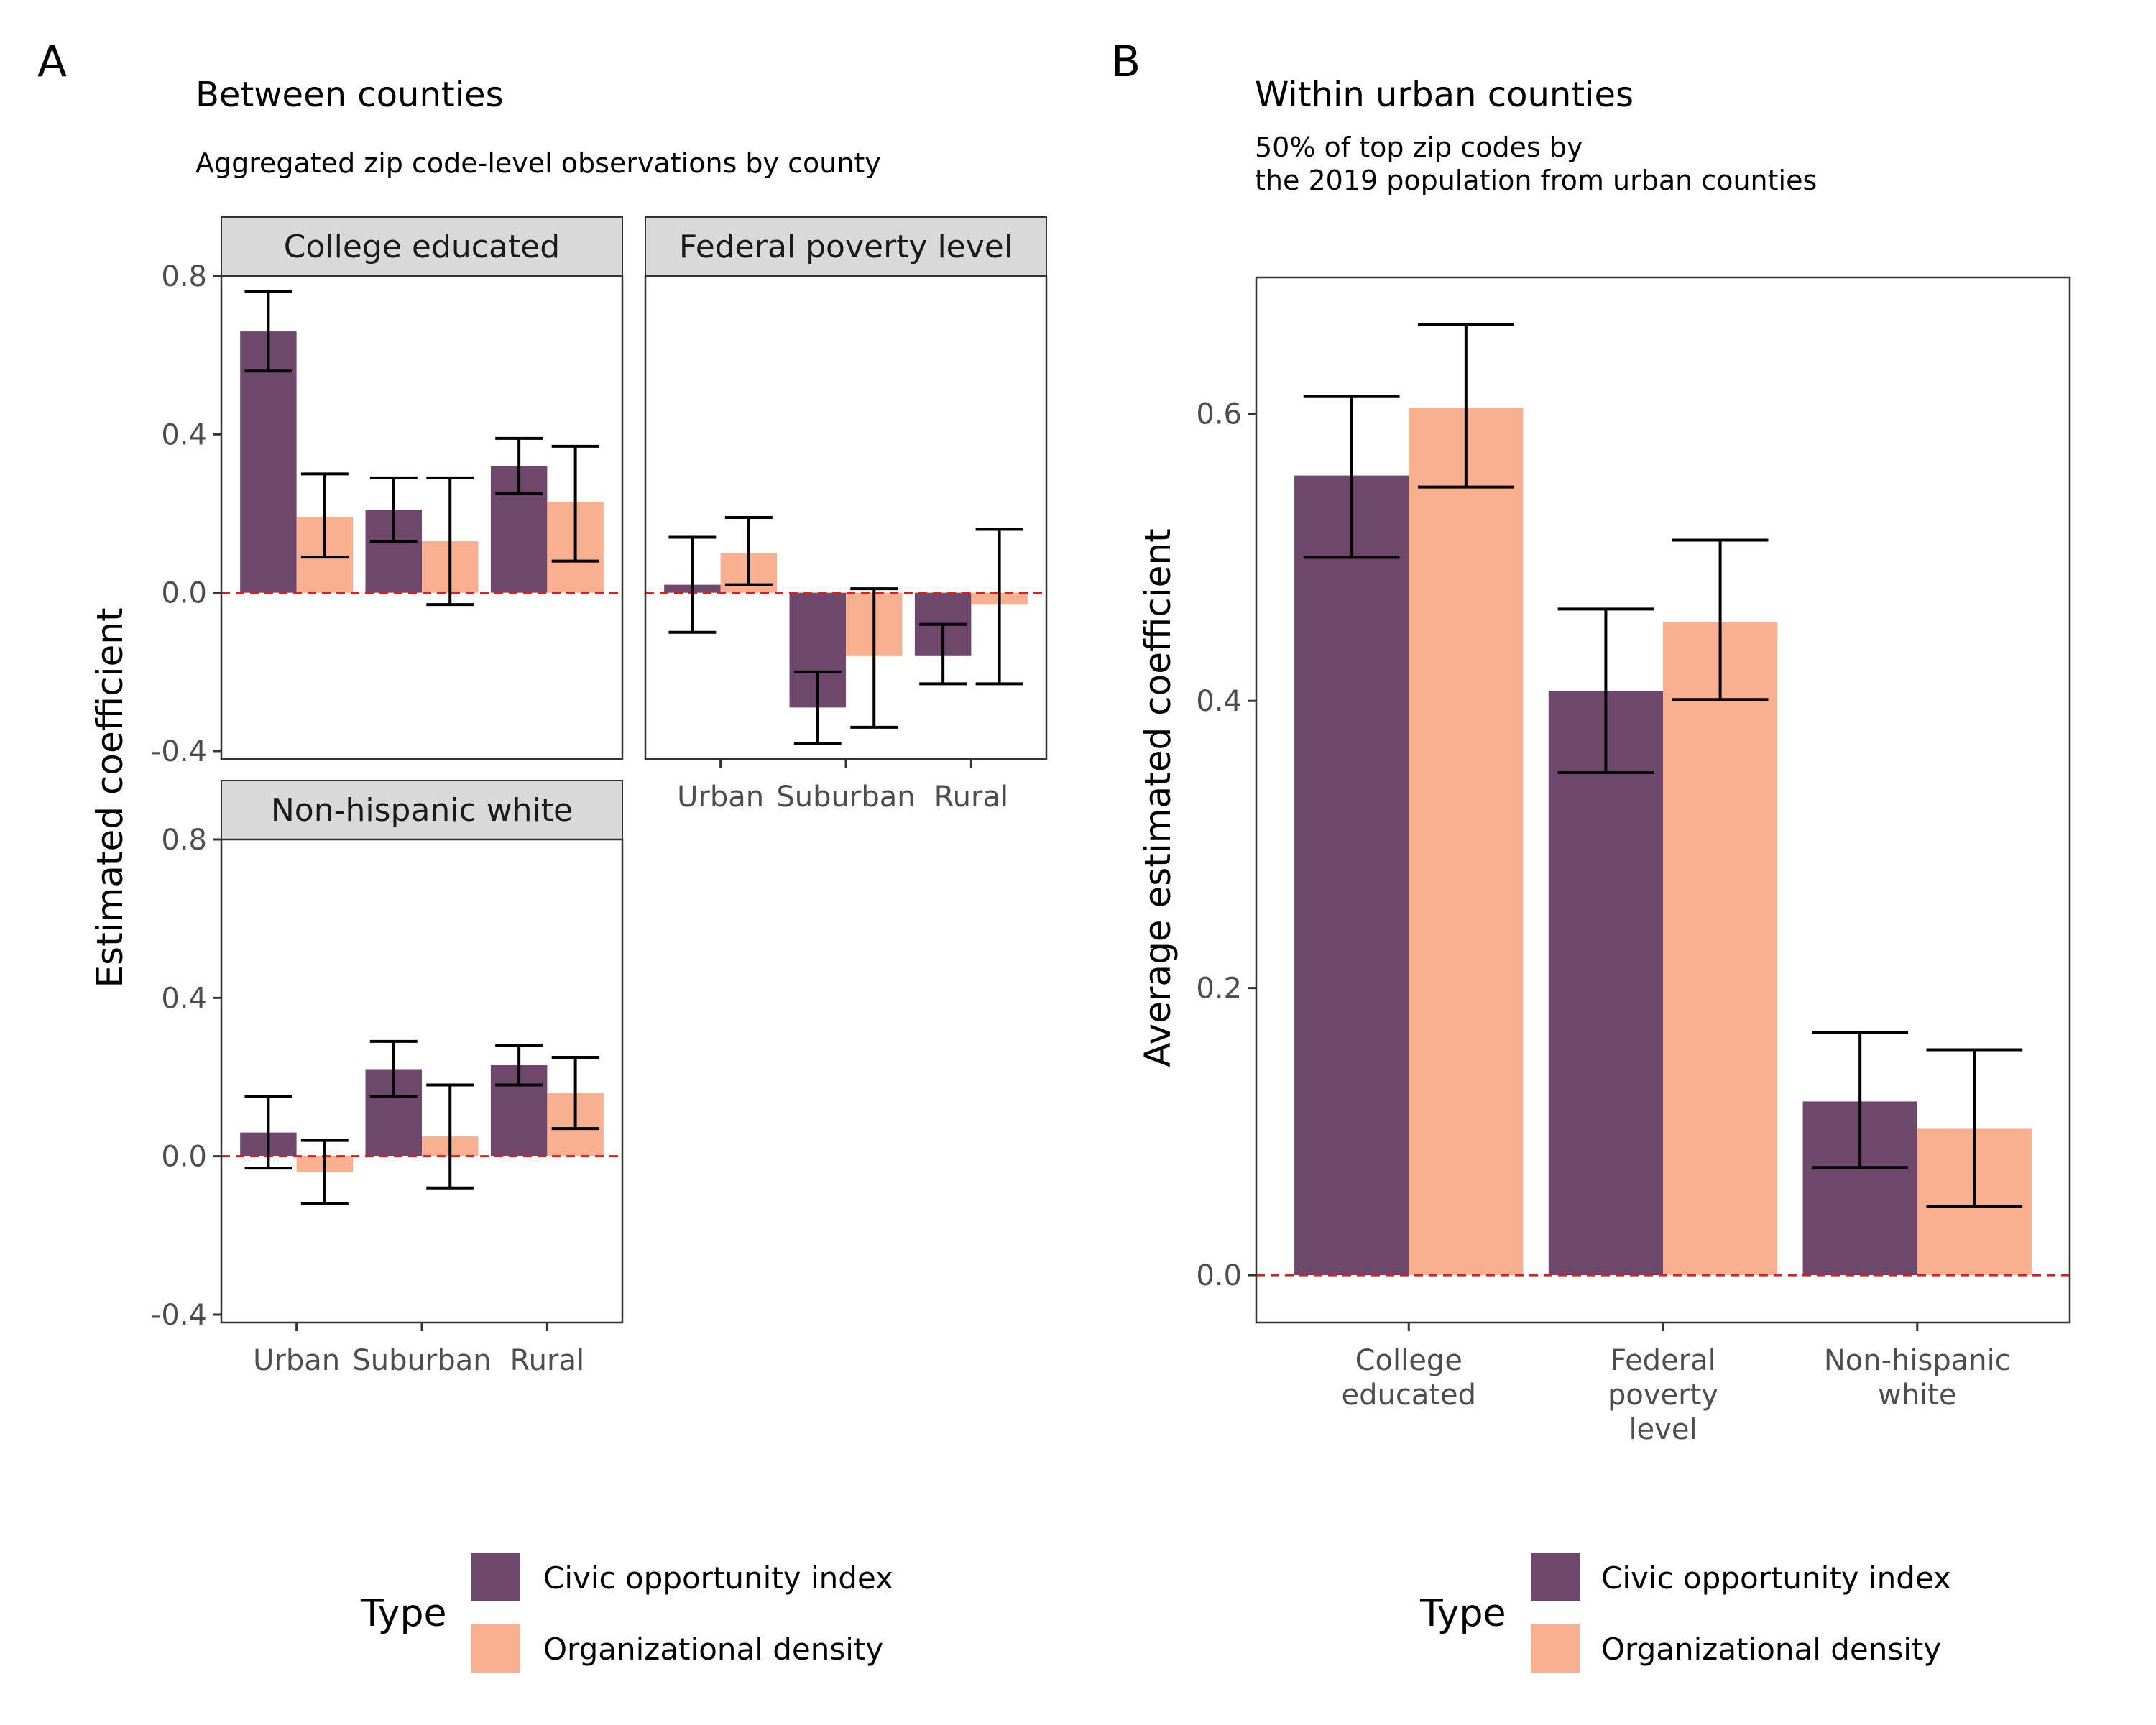  I want to click on panel-b-subtitle-line-1: 50% of top zip codes by, so click(1419, 147).